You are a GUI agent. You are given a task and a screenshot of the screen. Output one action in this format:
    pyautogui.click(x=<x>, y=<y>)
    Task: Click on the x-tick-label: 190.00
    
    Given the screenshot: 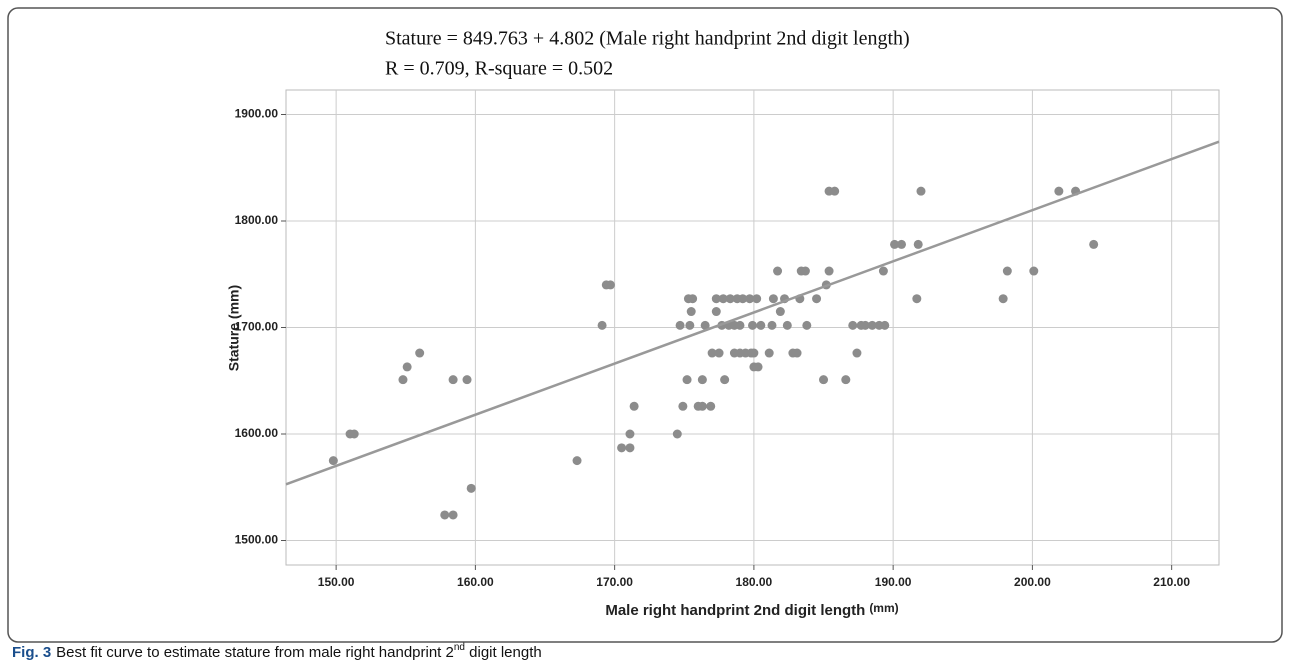 What is the action you would take?
    pyautogui.click(x=893, y=582)
    